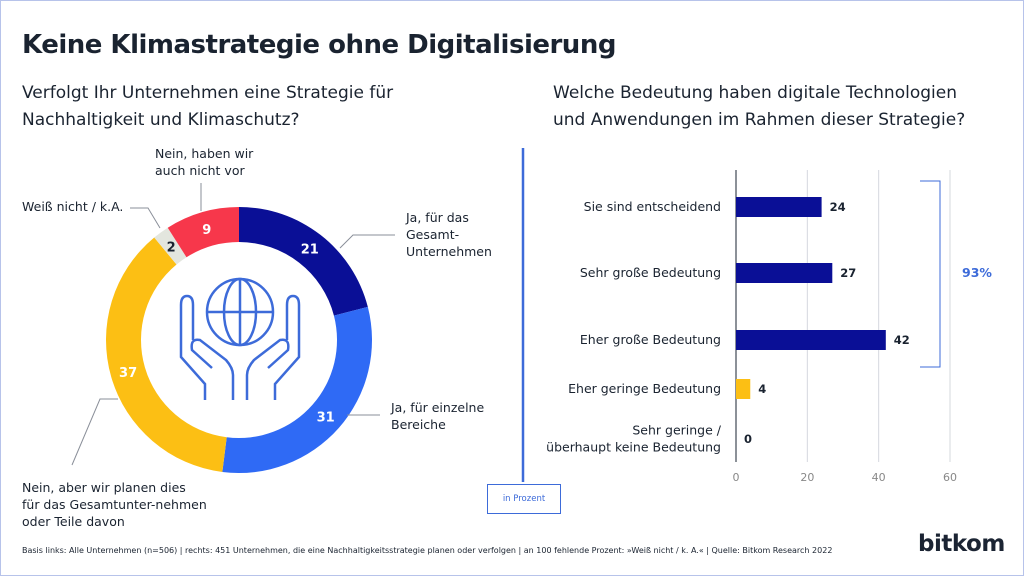 The image size is (1024, 576). What do you see at coordinates (748, 439) in the screenshot?
I see `bar-value-label: 0` at bounding box center [748, 439].